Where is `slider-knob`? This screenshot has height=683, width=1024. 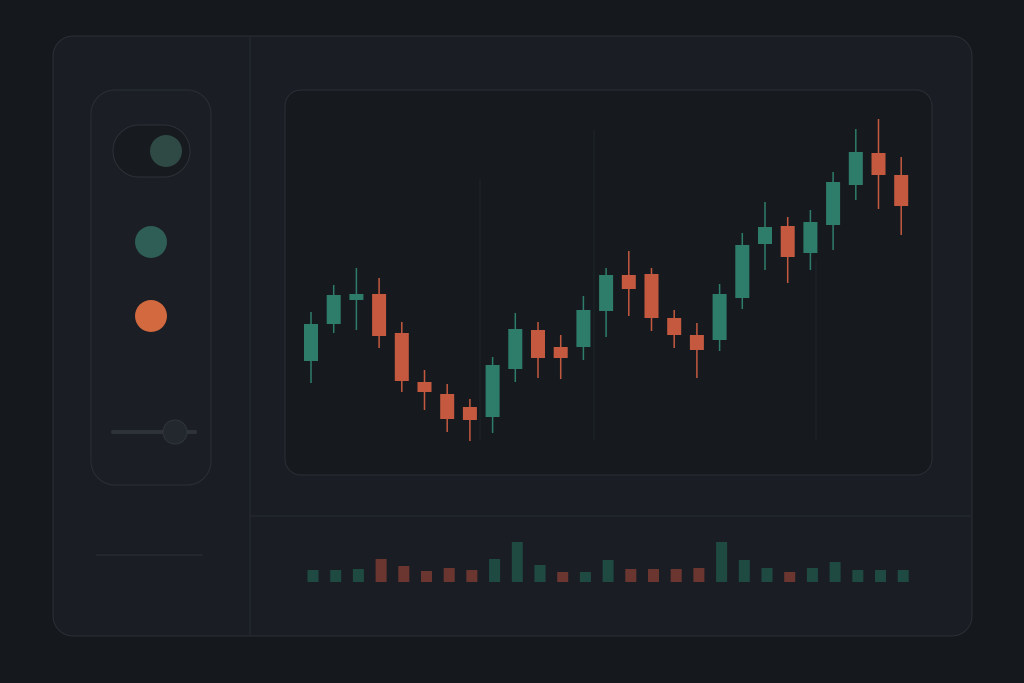
slider-knob is located at coordinates (175, 432).